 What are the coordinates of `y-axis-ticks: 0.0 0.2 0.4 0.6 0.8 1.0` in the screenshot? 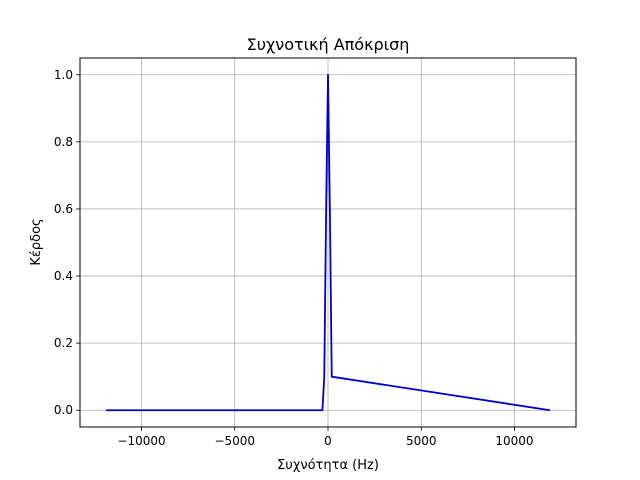 It's located at (67, 242).